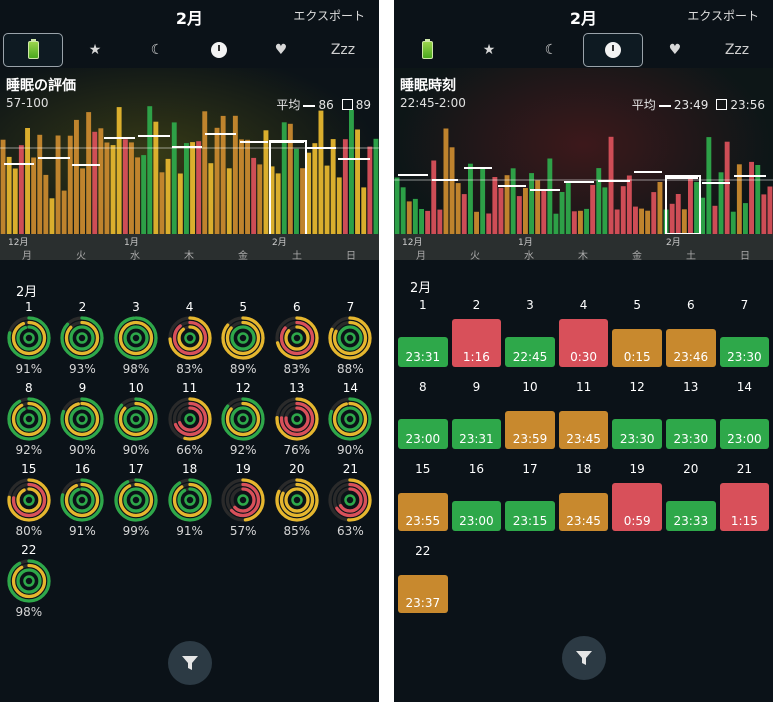  Describe the element at coordinates (136, 307) in the screenshot. I see `day-number: 3` at that location.